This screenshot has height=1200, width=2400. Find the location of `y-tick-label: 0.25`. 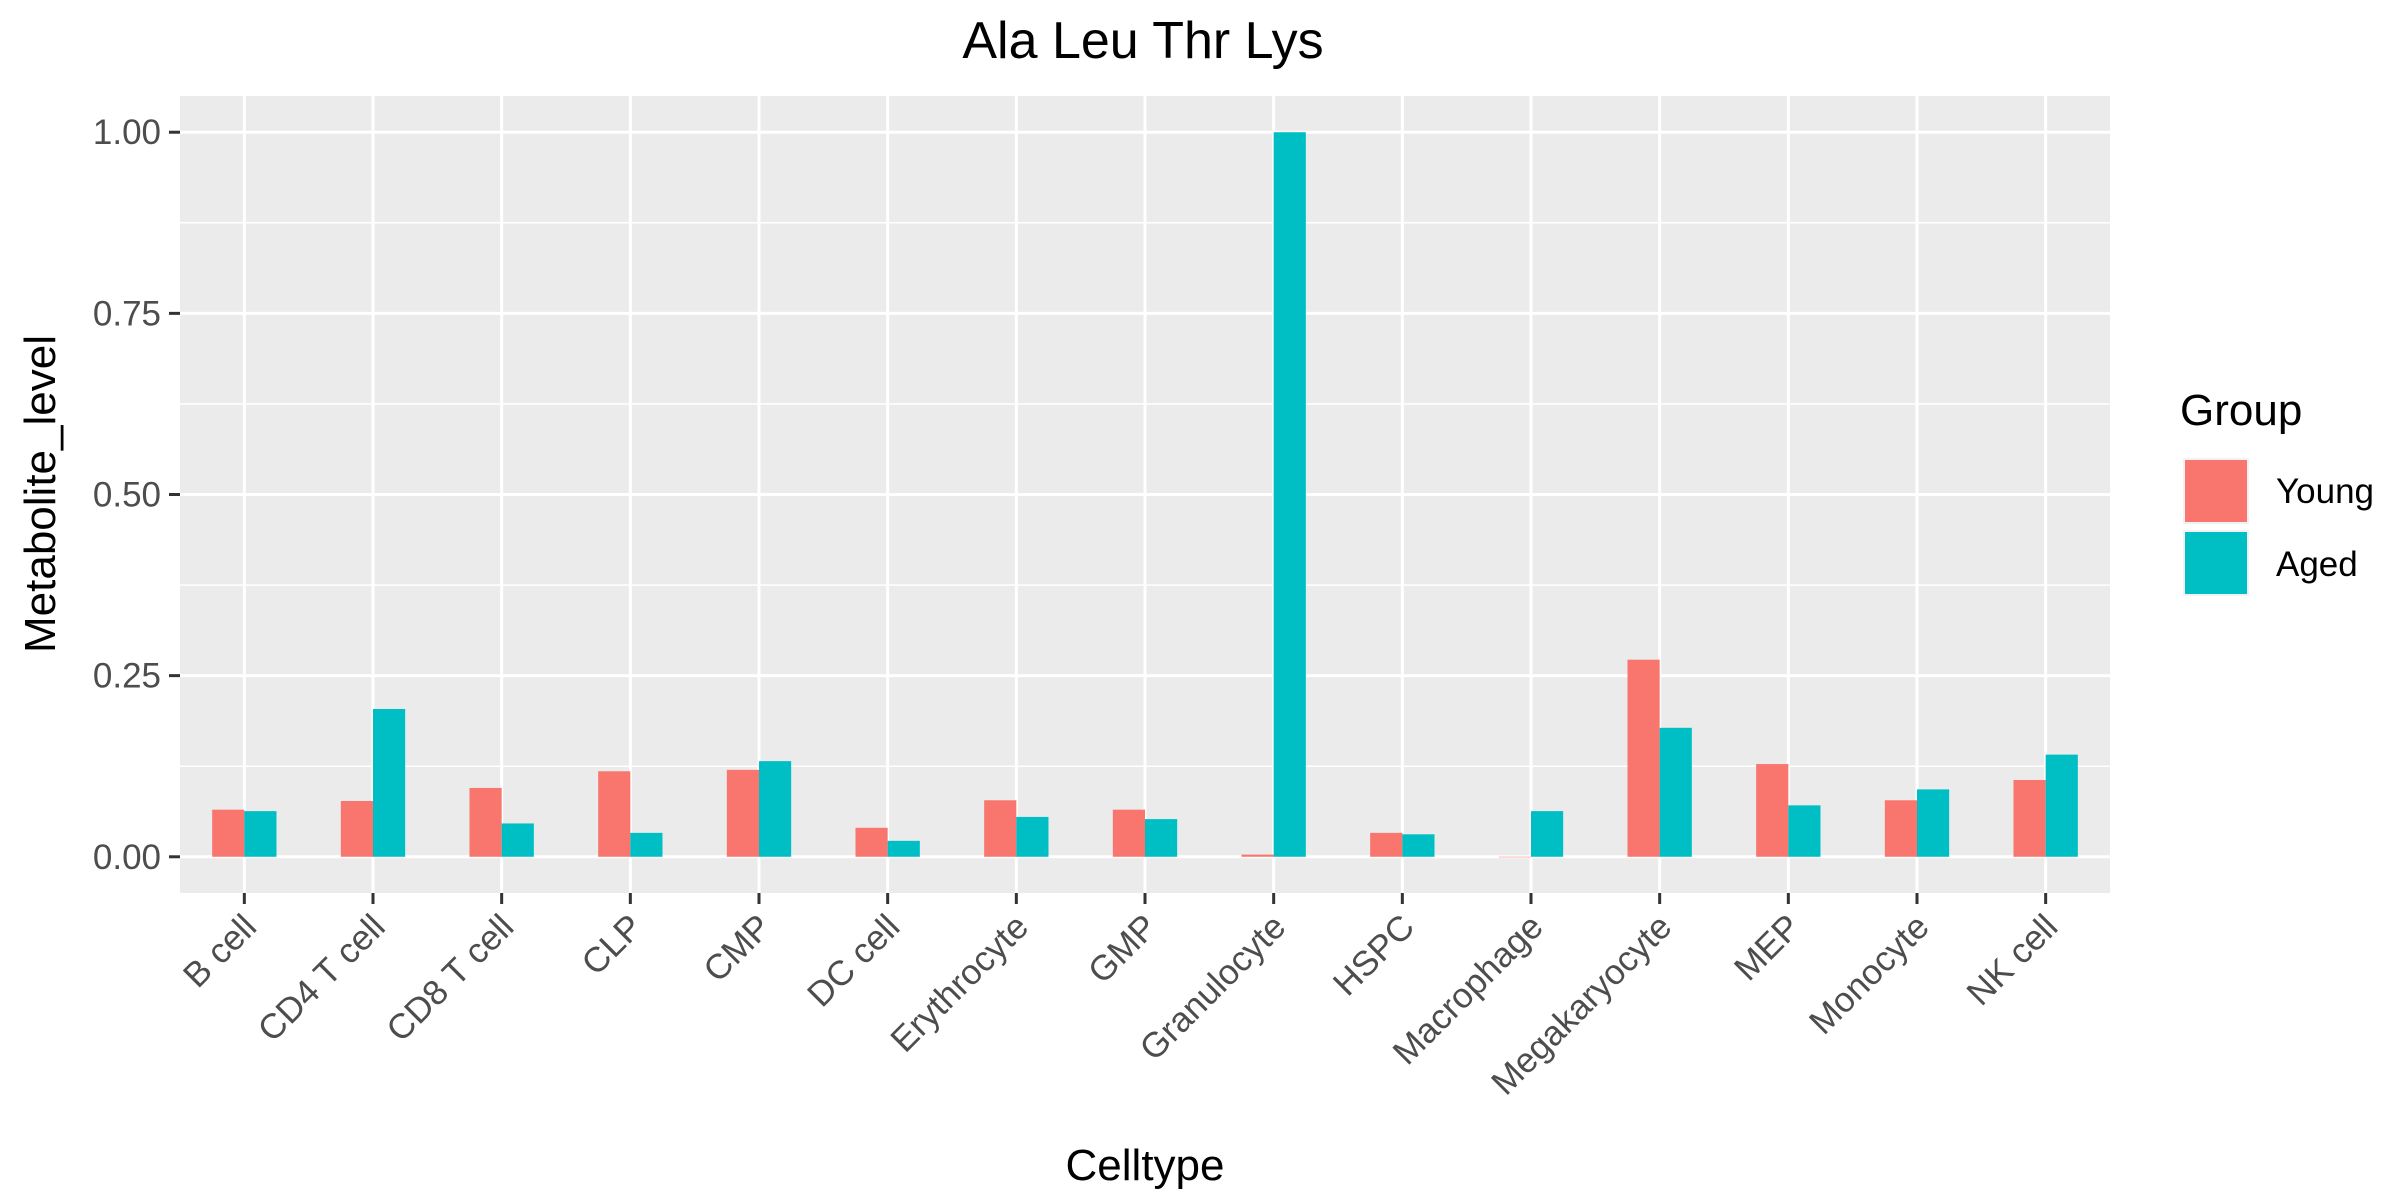

y-tick-label: 0.25 is located at coordinates (127, 676).